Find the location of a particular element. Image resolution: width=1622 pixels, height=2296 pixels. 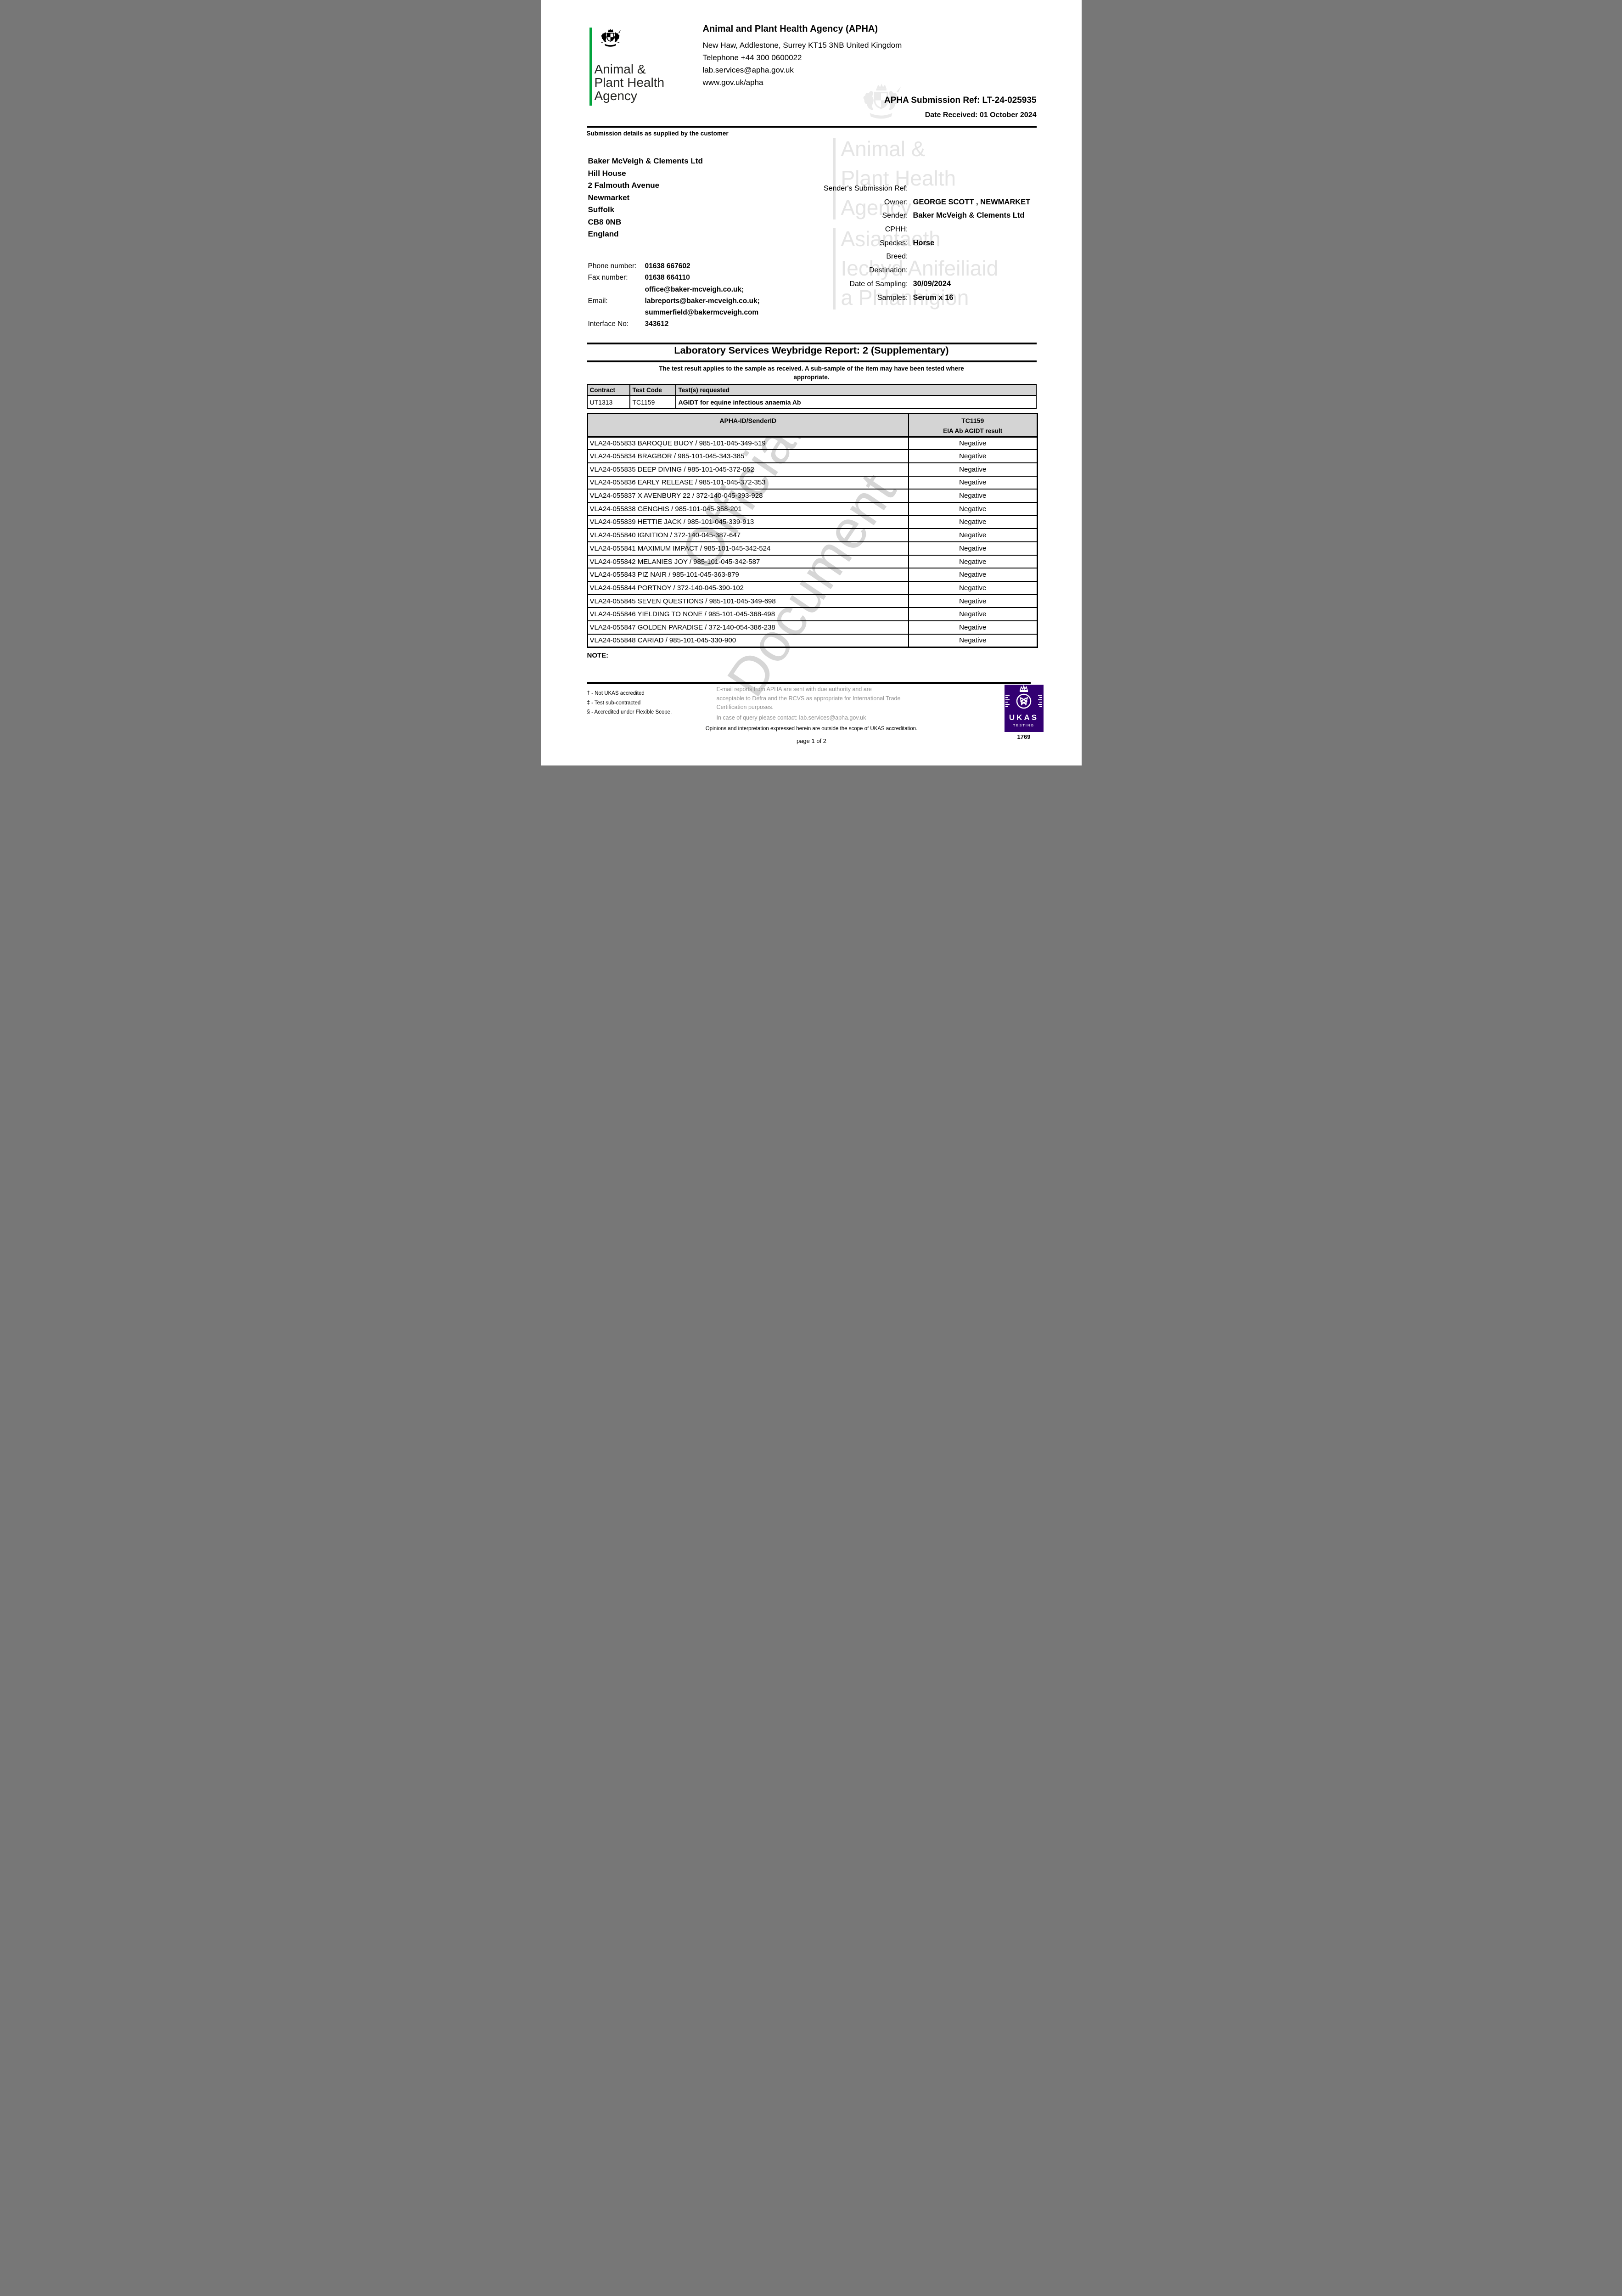

tests-requested-header: Test(s) requested is located at coordinates (856, 390).